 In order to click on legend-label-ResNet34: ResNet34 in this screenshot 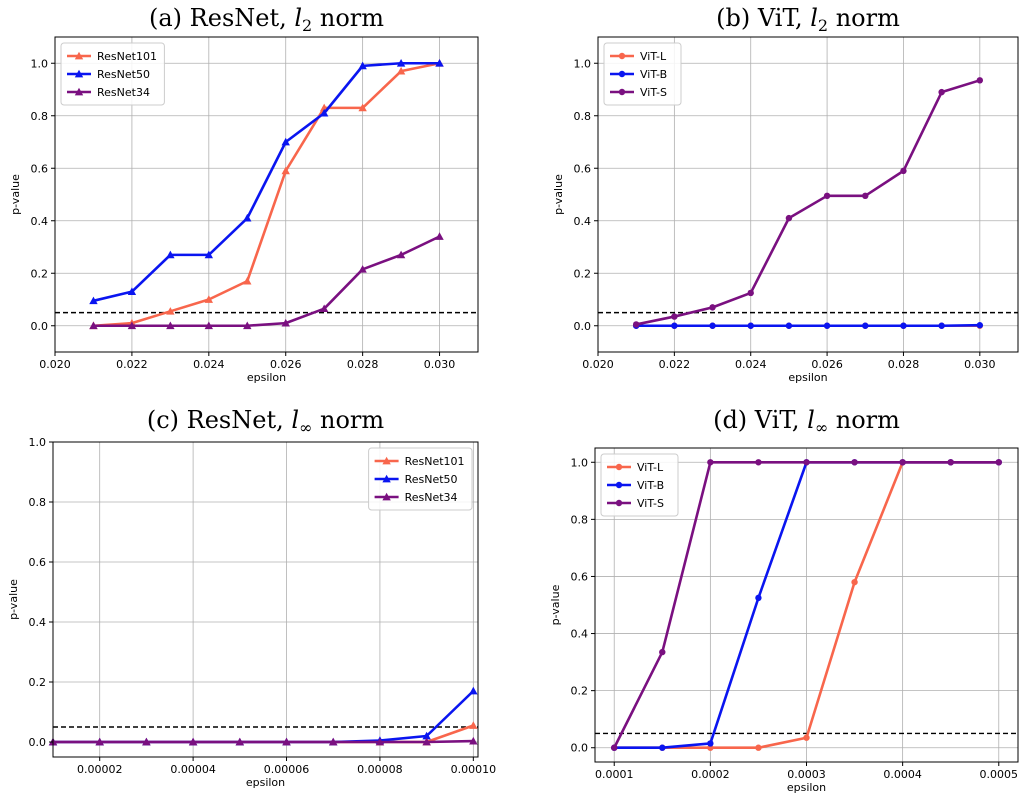, I will do `click(123, 92)`.